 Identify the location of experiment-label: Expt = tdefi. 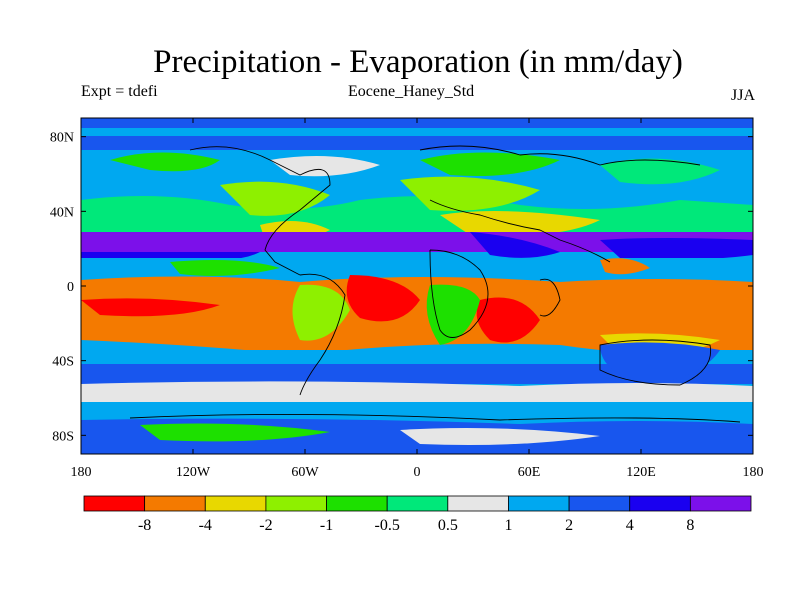
(119, 91).